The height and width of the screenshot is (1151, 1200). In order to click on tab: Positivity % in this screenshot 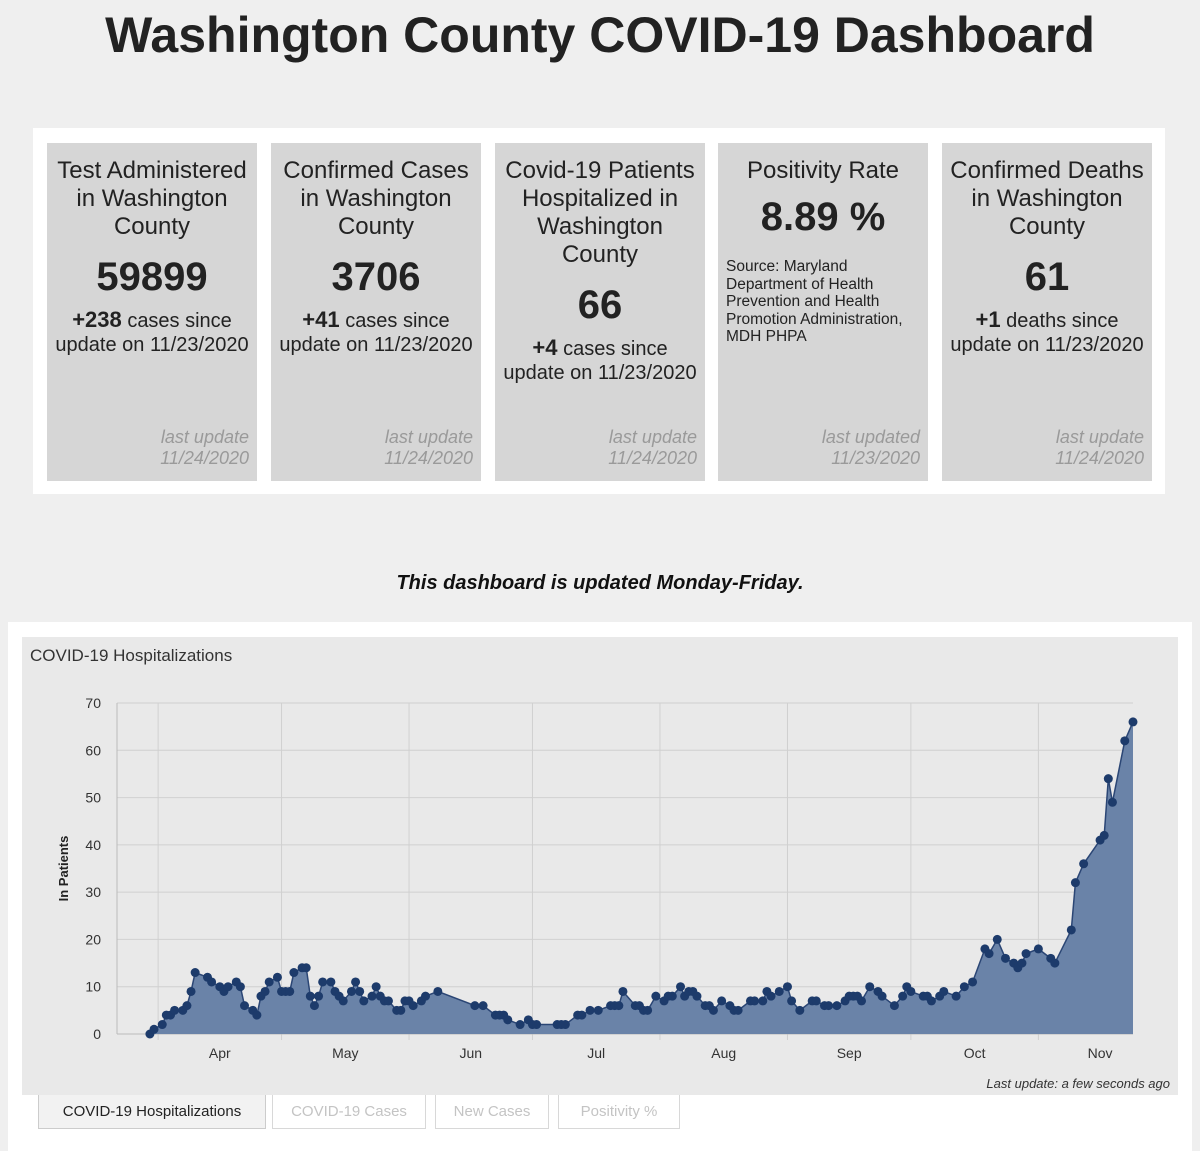, I will do `click(619, 1112)`.